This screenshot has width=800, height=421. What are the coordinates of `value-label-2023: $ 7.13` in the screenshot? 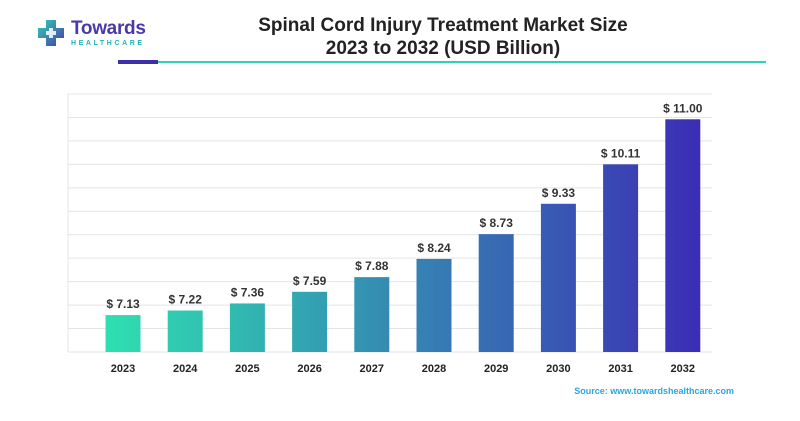 It's located at (123, 304).